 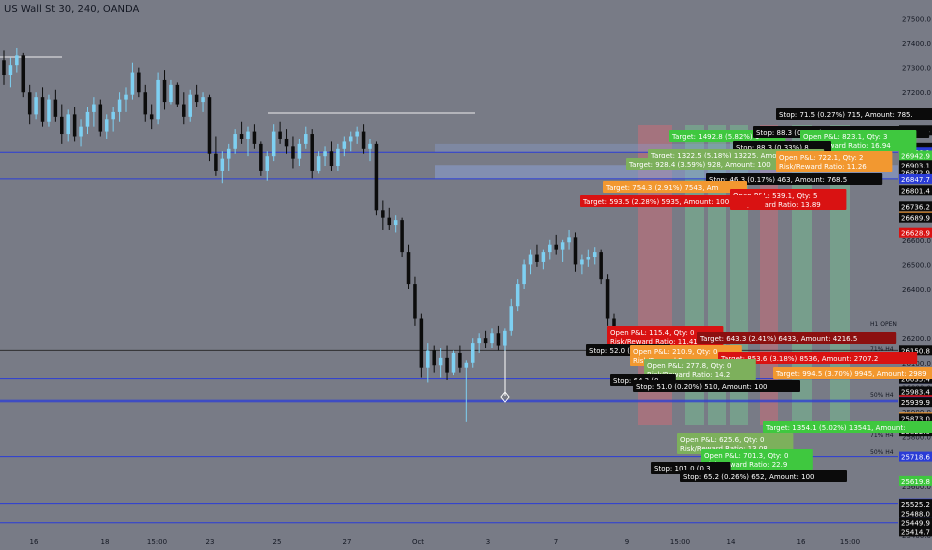 What do you see at coordinates (621, 351) in the screenshot?
I see `annotation-14: Stop: 52.0 (0.20%` at bounding box center [621, 351].